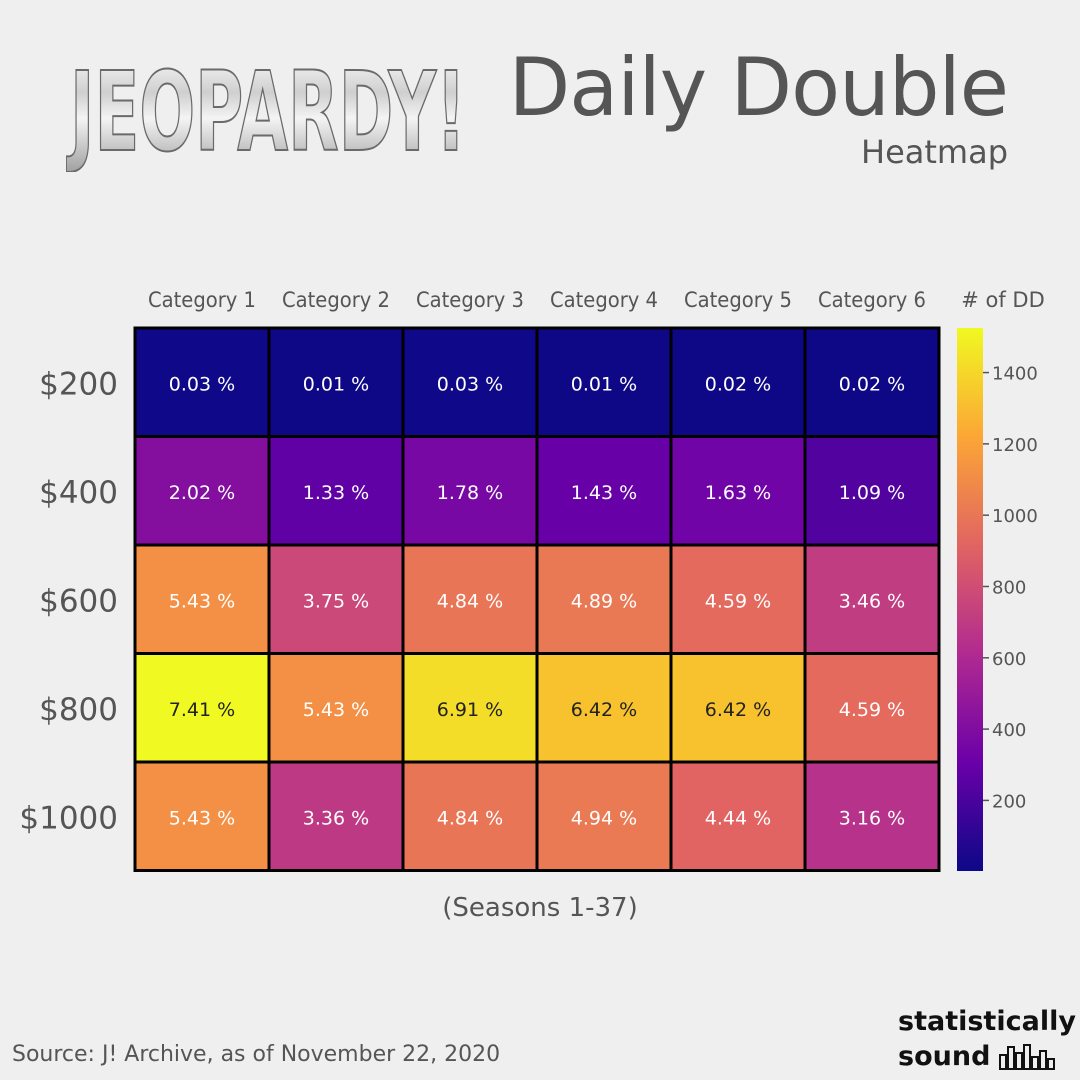  Describe the element at coordinates (336, 601) in the screenshot. I see `cell-value-label: 3.75 %` at that location.